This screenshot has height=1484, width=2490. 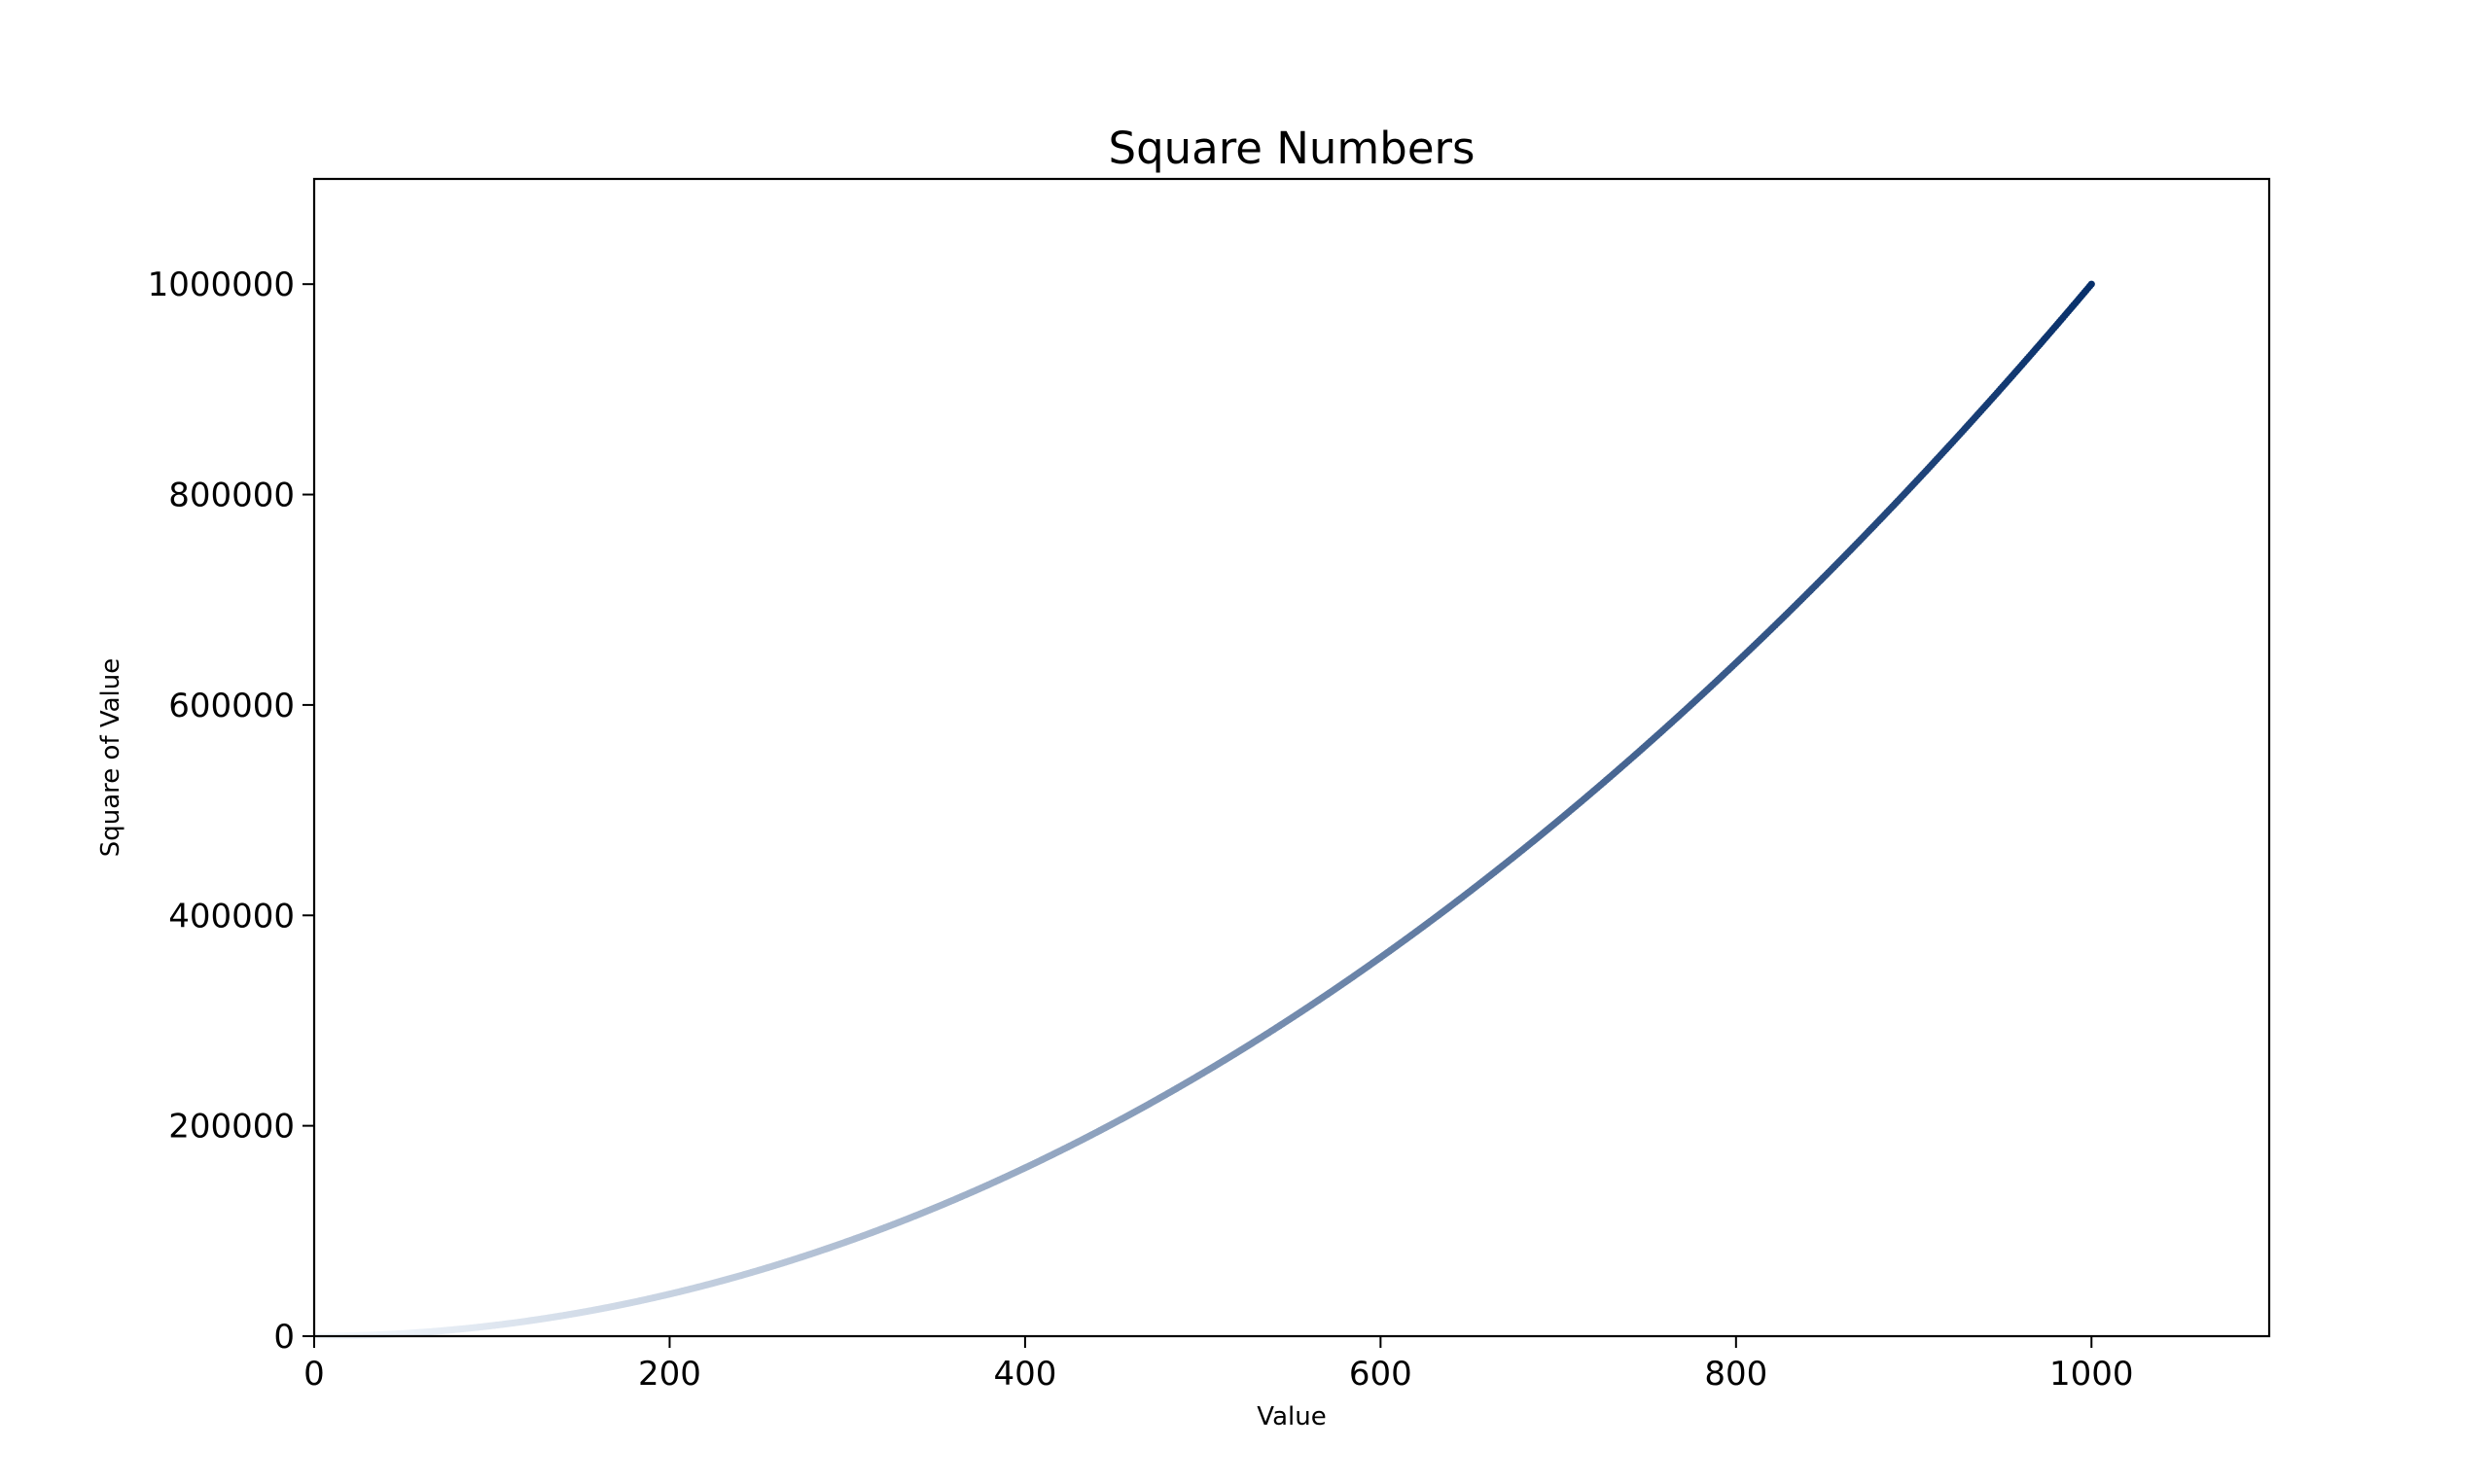 I want to click on y-tick-label: 600000, so click(x=231, y=706).